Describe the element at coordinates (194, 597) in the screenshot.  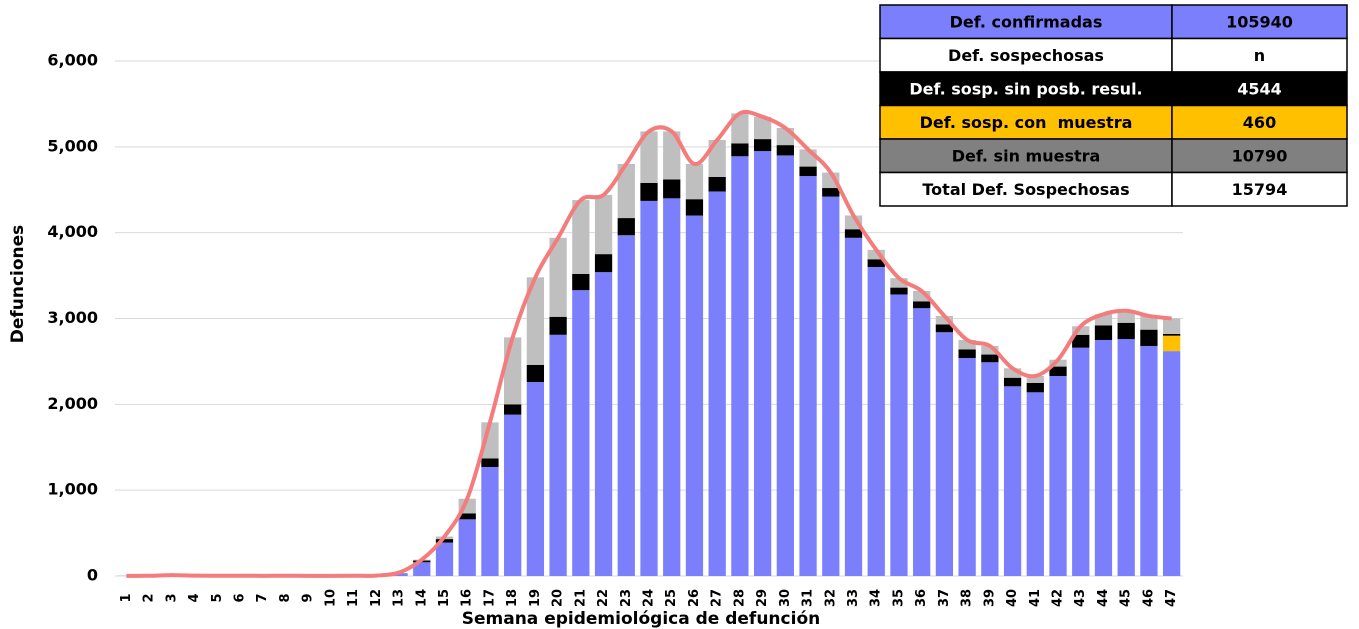
I see `x-tick-label: 4` at that location.